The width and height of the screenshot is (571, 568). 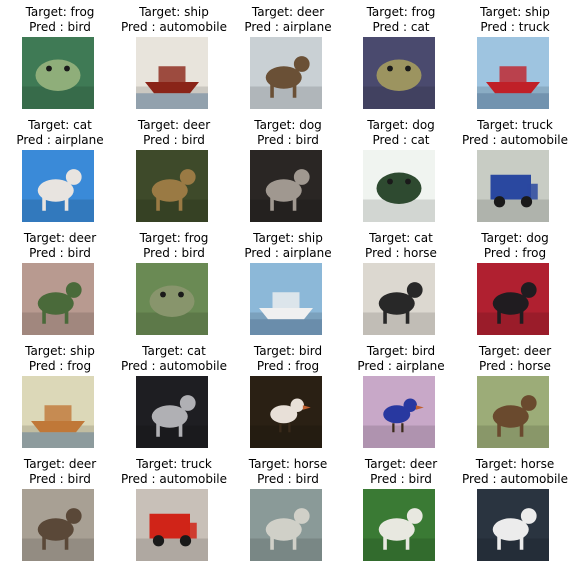 I want to click on sample-cell: Target: deer Pred : airplane, so click(x=288, y=56).